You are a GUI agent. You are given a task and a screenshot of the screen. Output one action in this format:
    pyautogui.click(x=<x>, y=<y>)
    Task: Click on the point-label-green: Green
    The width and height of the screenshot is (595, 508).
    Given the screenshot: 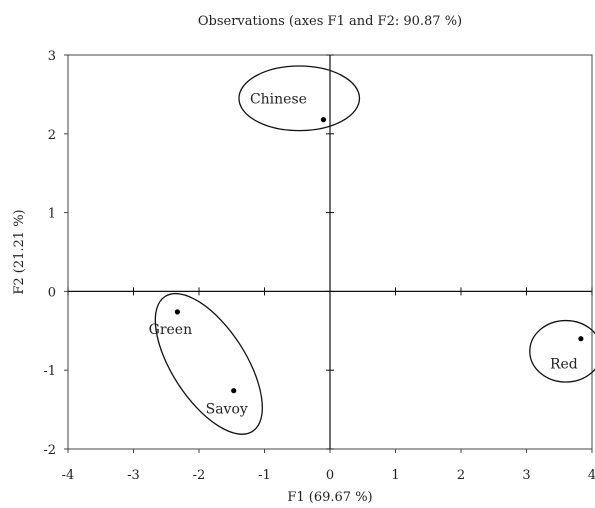 What is the action you would take?
    pyautogui.click(x=170, y=330)
    